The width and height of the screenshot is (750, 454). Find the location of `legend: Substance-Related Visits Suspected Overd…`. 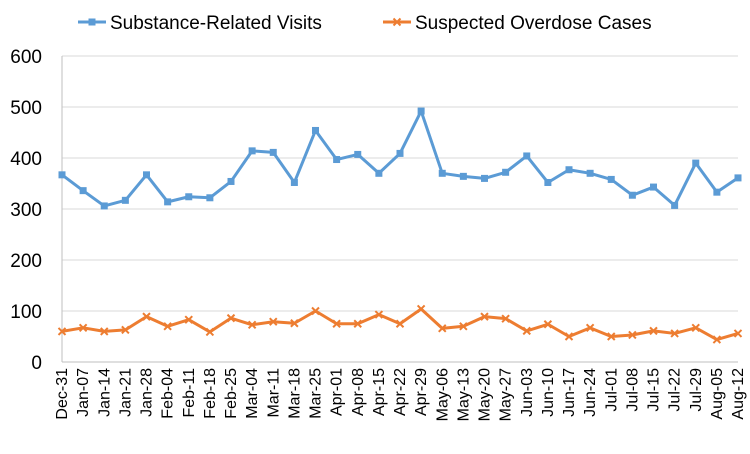

legend: Substance-Related Visits Suspected Overd… is located at coordinates (365, 23).